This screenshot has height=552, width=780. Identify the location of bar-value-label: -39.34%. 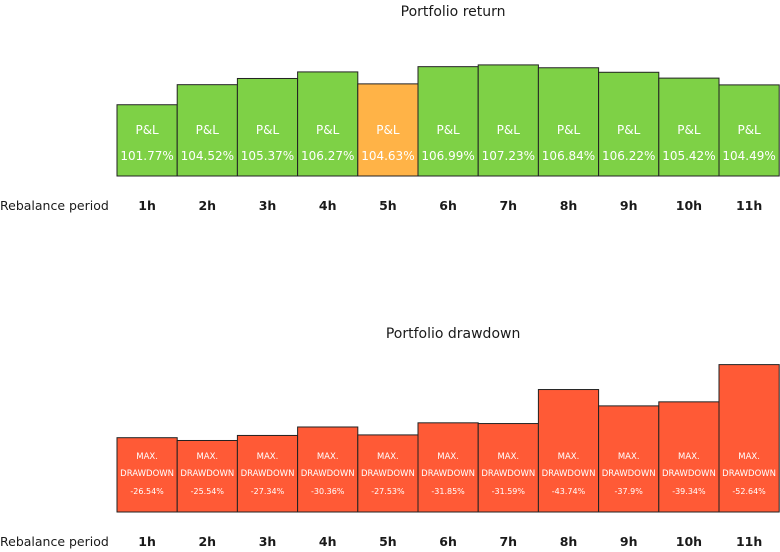
(689, 491).